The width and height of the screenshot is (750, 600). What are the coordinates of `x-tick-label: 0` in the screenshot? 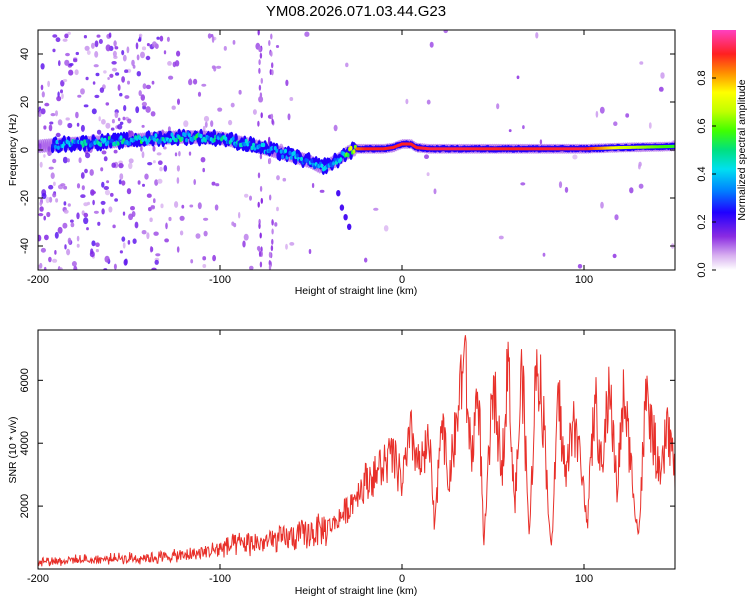 It's located at (402, 579).